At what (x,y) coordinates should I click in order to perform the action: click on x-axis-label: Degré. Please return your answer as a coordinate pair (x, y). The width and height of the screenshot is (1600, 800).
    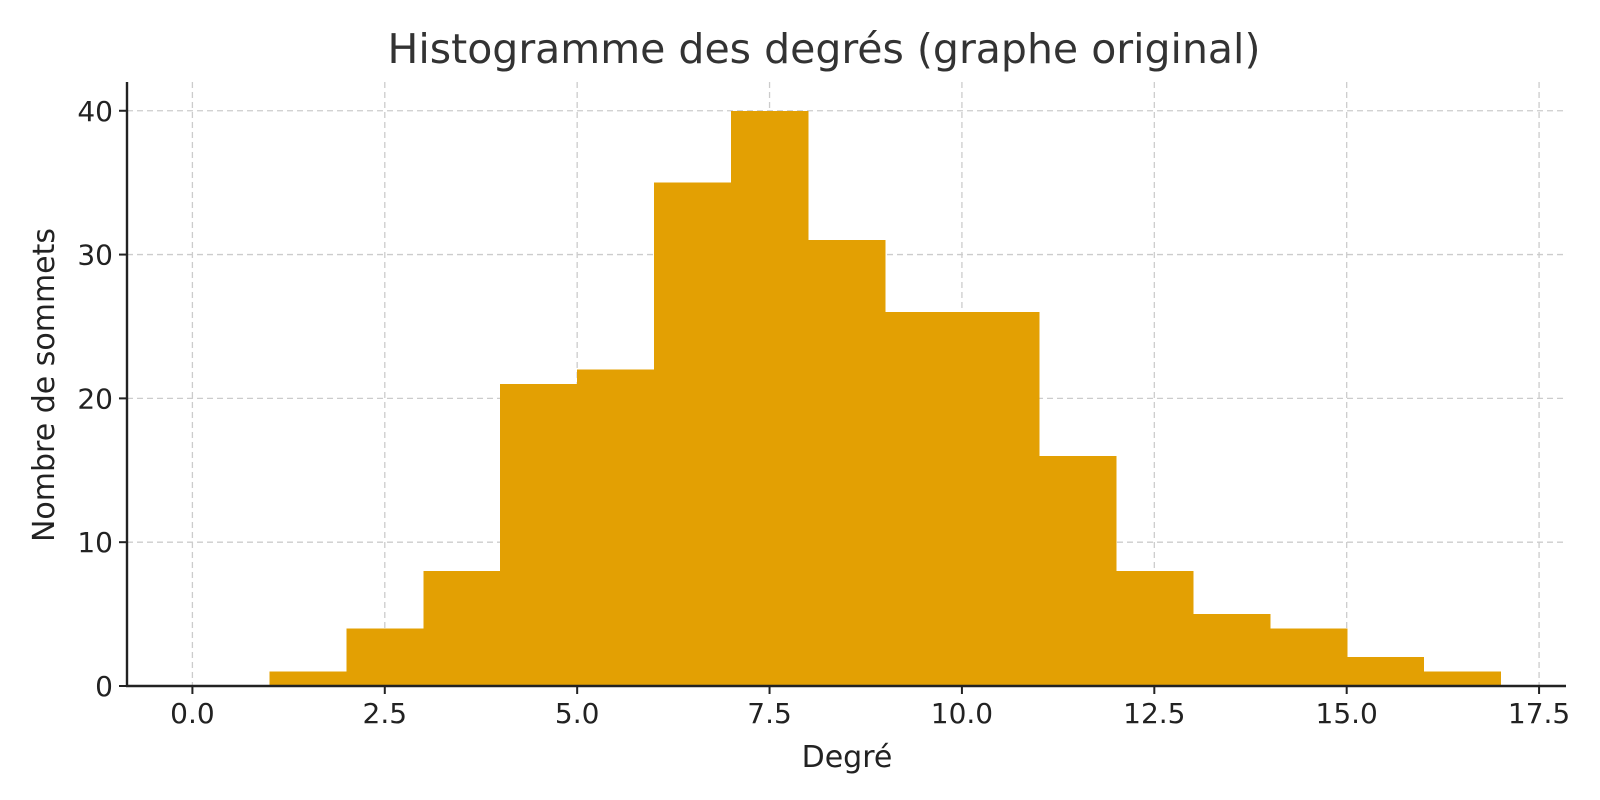
    Looking at the image, I should click on (847, 757).